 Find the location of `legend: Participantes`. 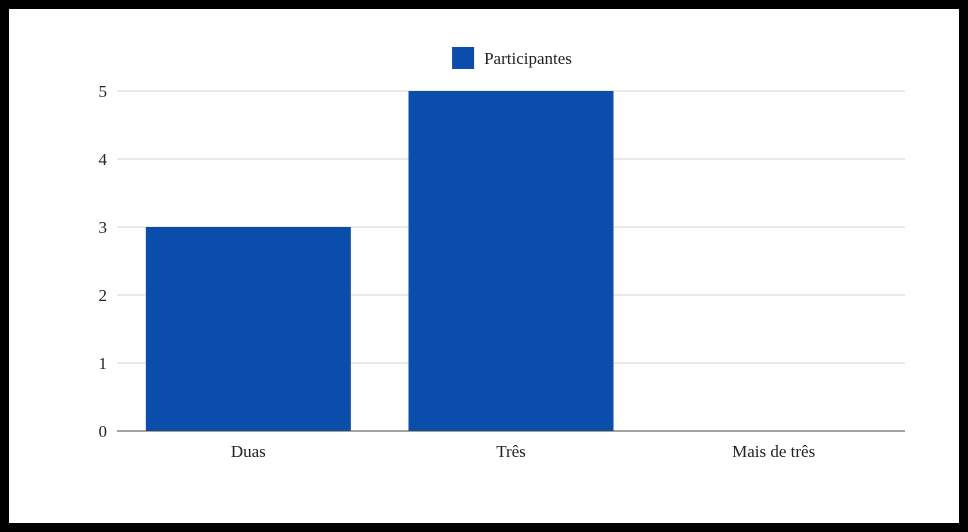

legend: Participantes is located at coordinates (512, 58).